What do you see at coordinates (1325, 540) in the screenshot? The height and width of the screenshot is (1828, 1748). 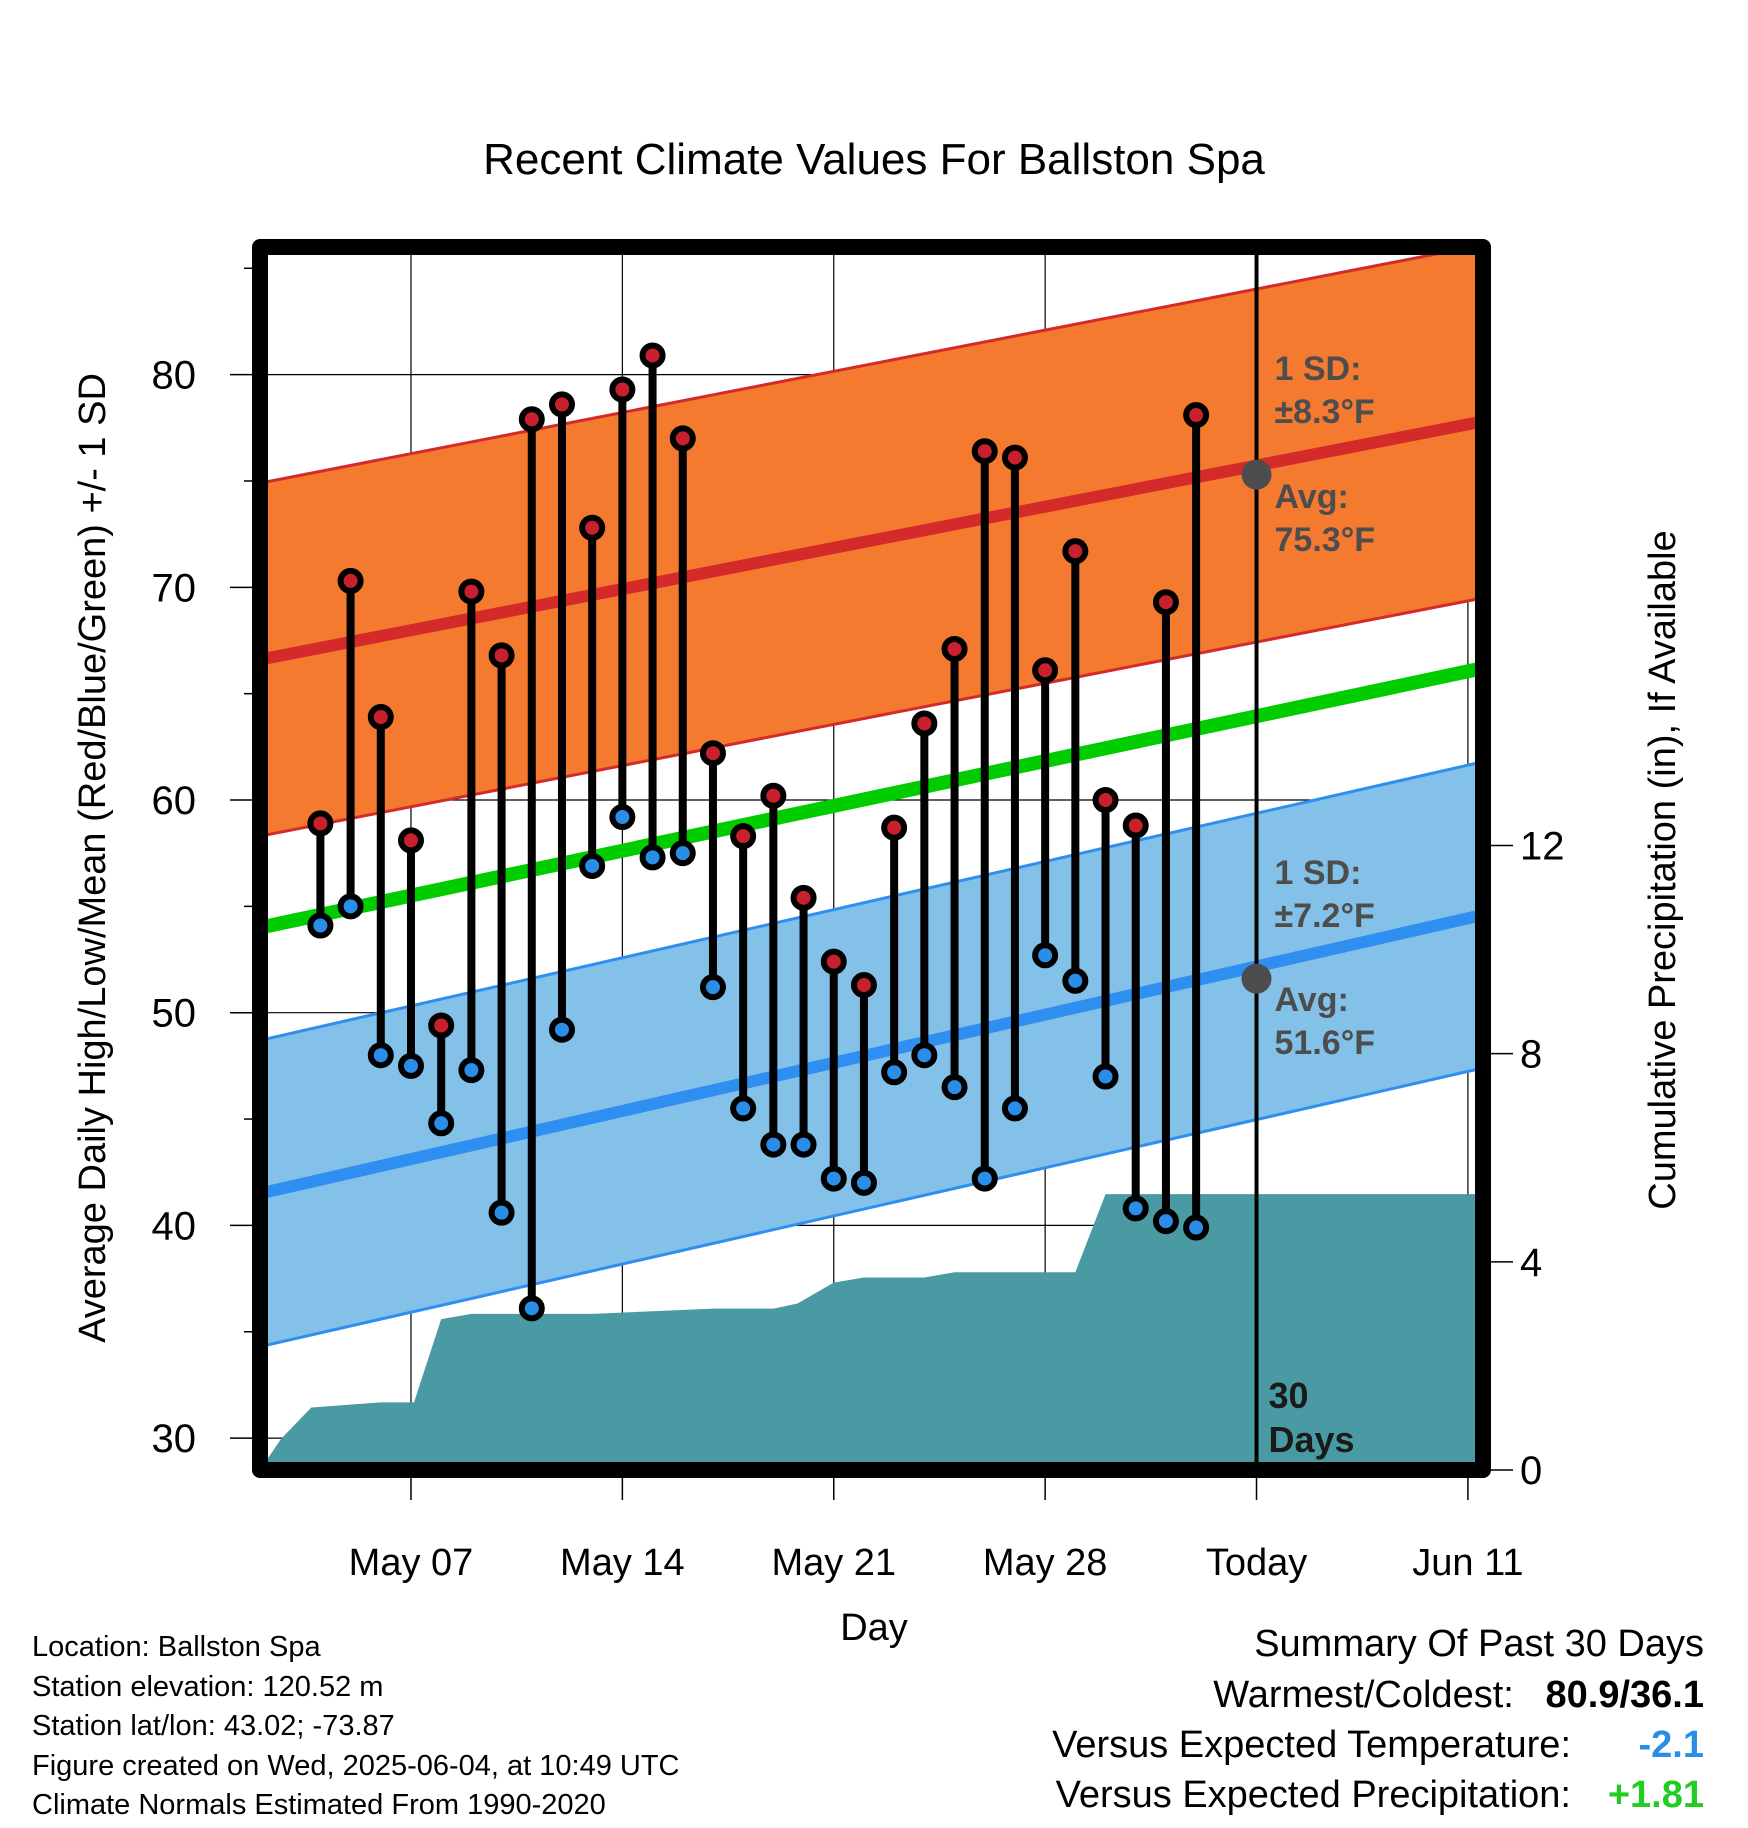 I see `high-avg-value-annotation: 75.3°F` at bounding box center [1325, 540].